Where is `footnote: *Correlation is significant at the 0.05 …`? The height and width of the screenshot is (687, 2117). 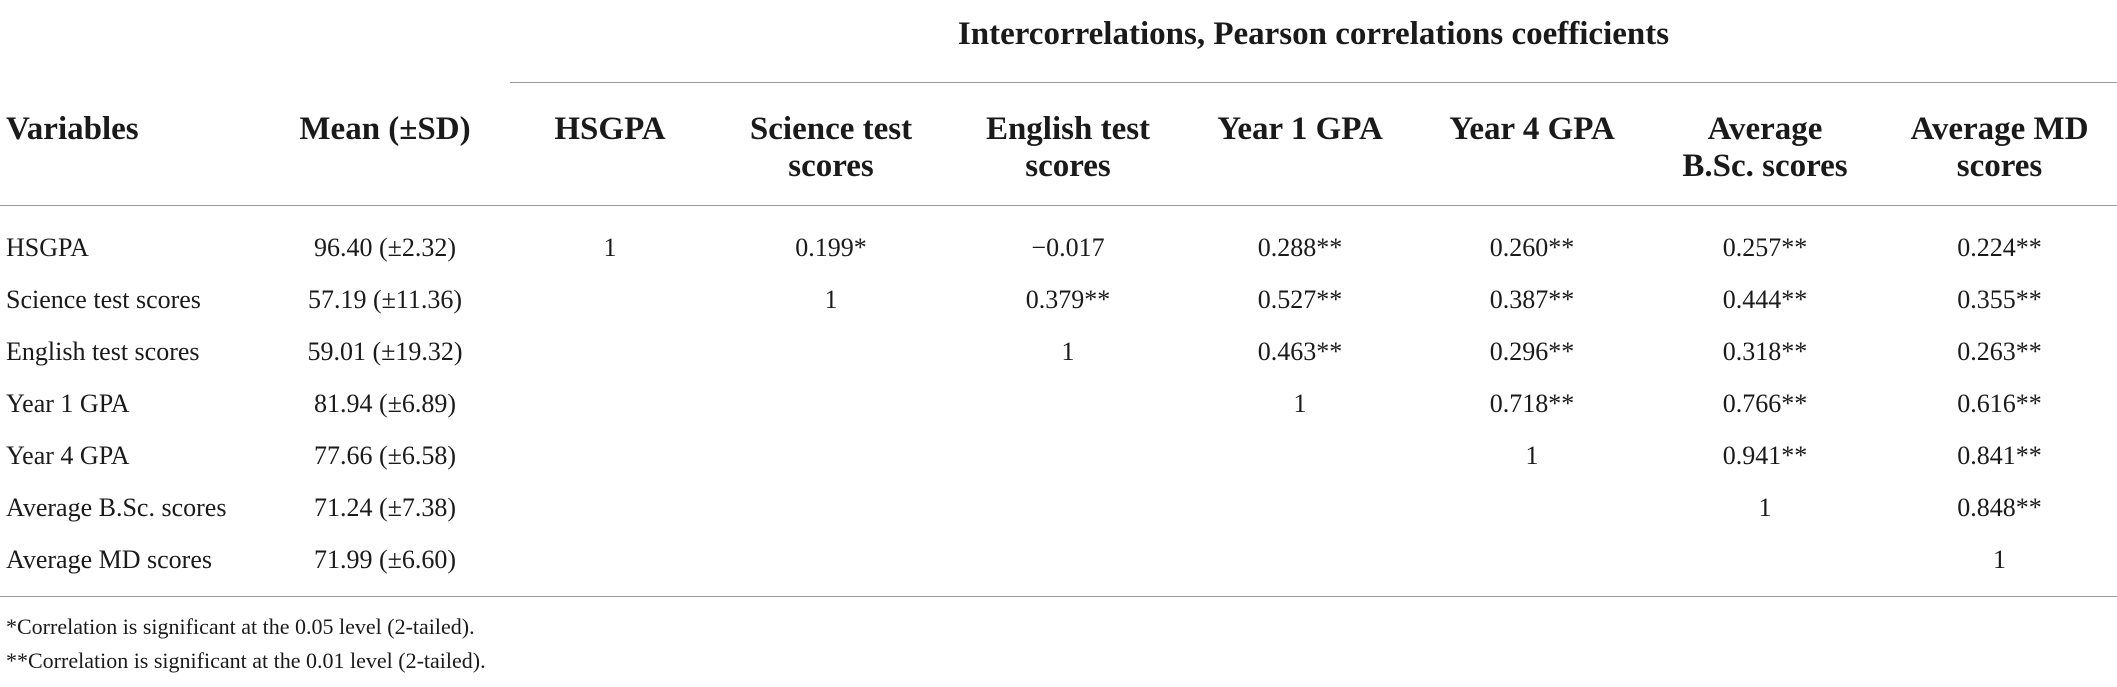
footnote: *Correlation is significant at the 0.05 … is located at coordinates (240, 626).